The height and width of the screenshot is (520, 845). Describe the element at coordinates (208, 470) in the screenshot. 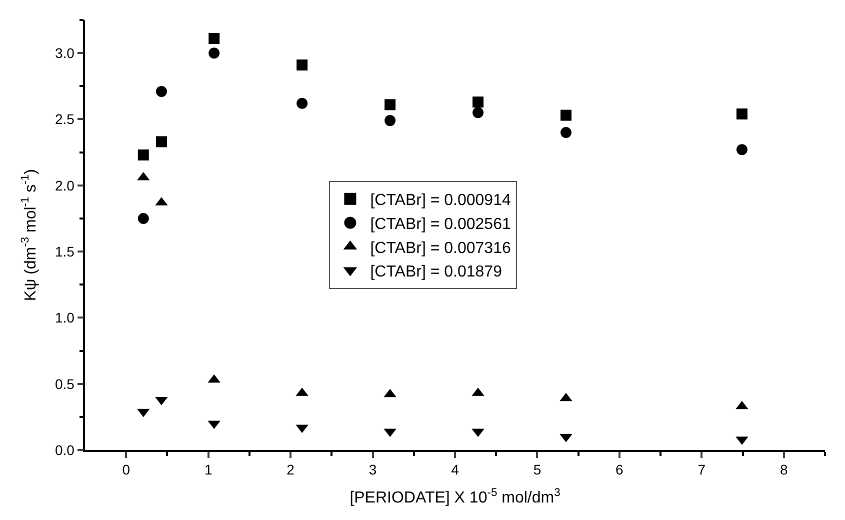

I see `x-tick-label: 1` at that location.